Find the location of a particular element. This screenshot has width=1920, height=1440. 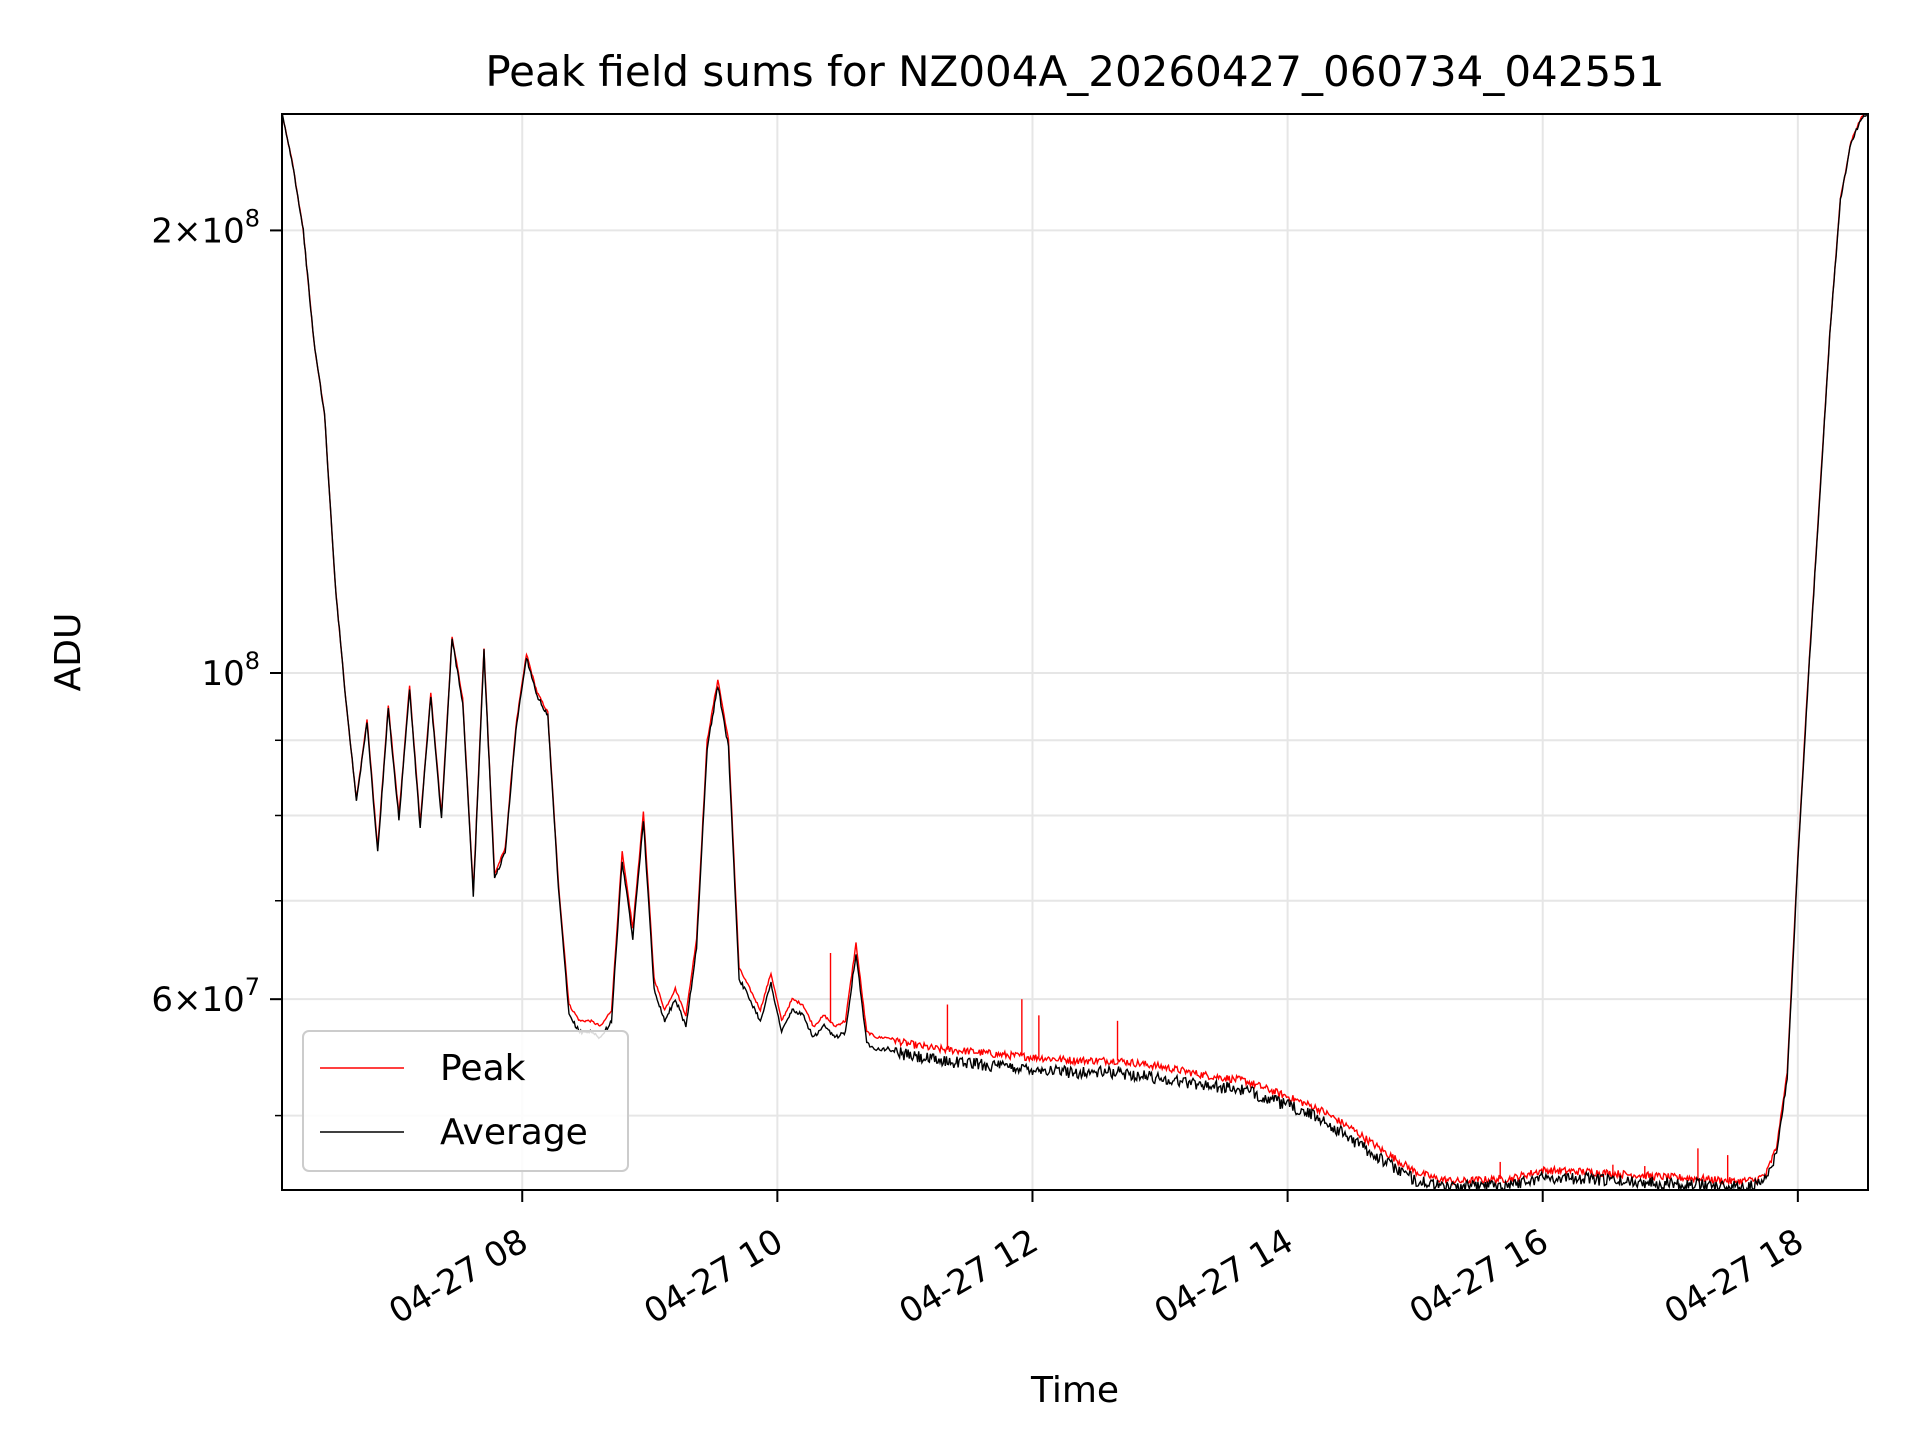

legend-label-peak: Peak is located at coordinates (483, 1068).